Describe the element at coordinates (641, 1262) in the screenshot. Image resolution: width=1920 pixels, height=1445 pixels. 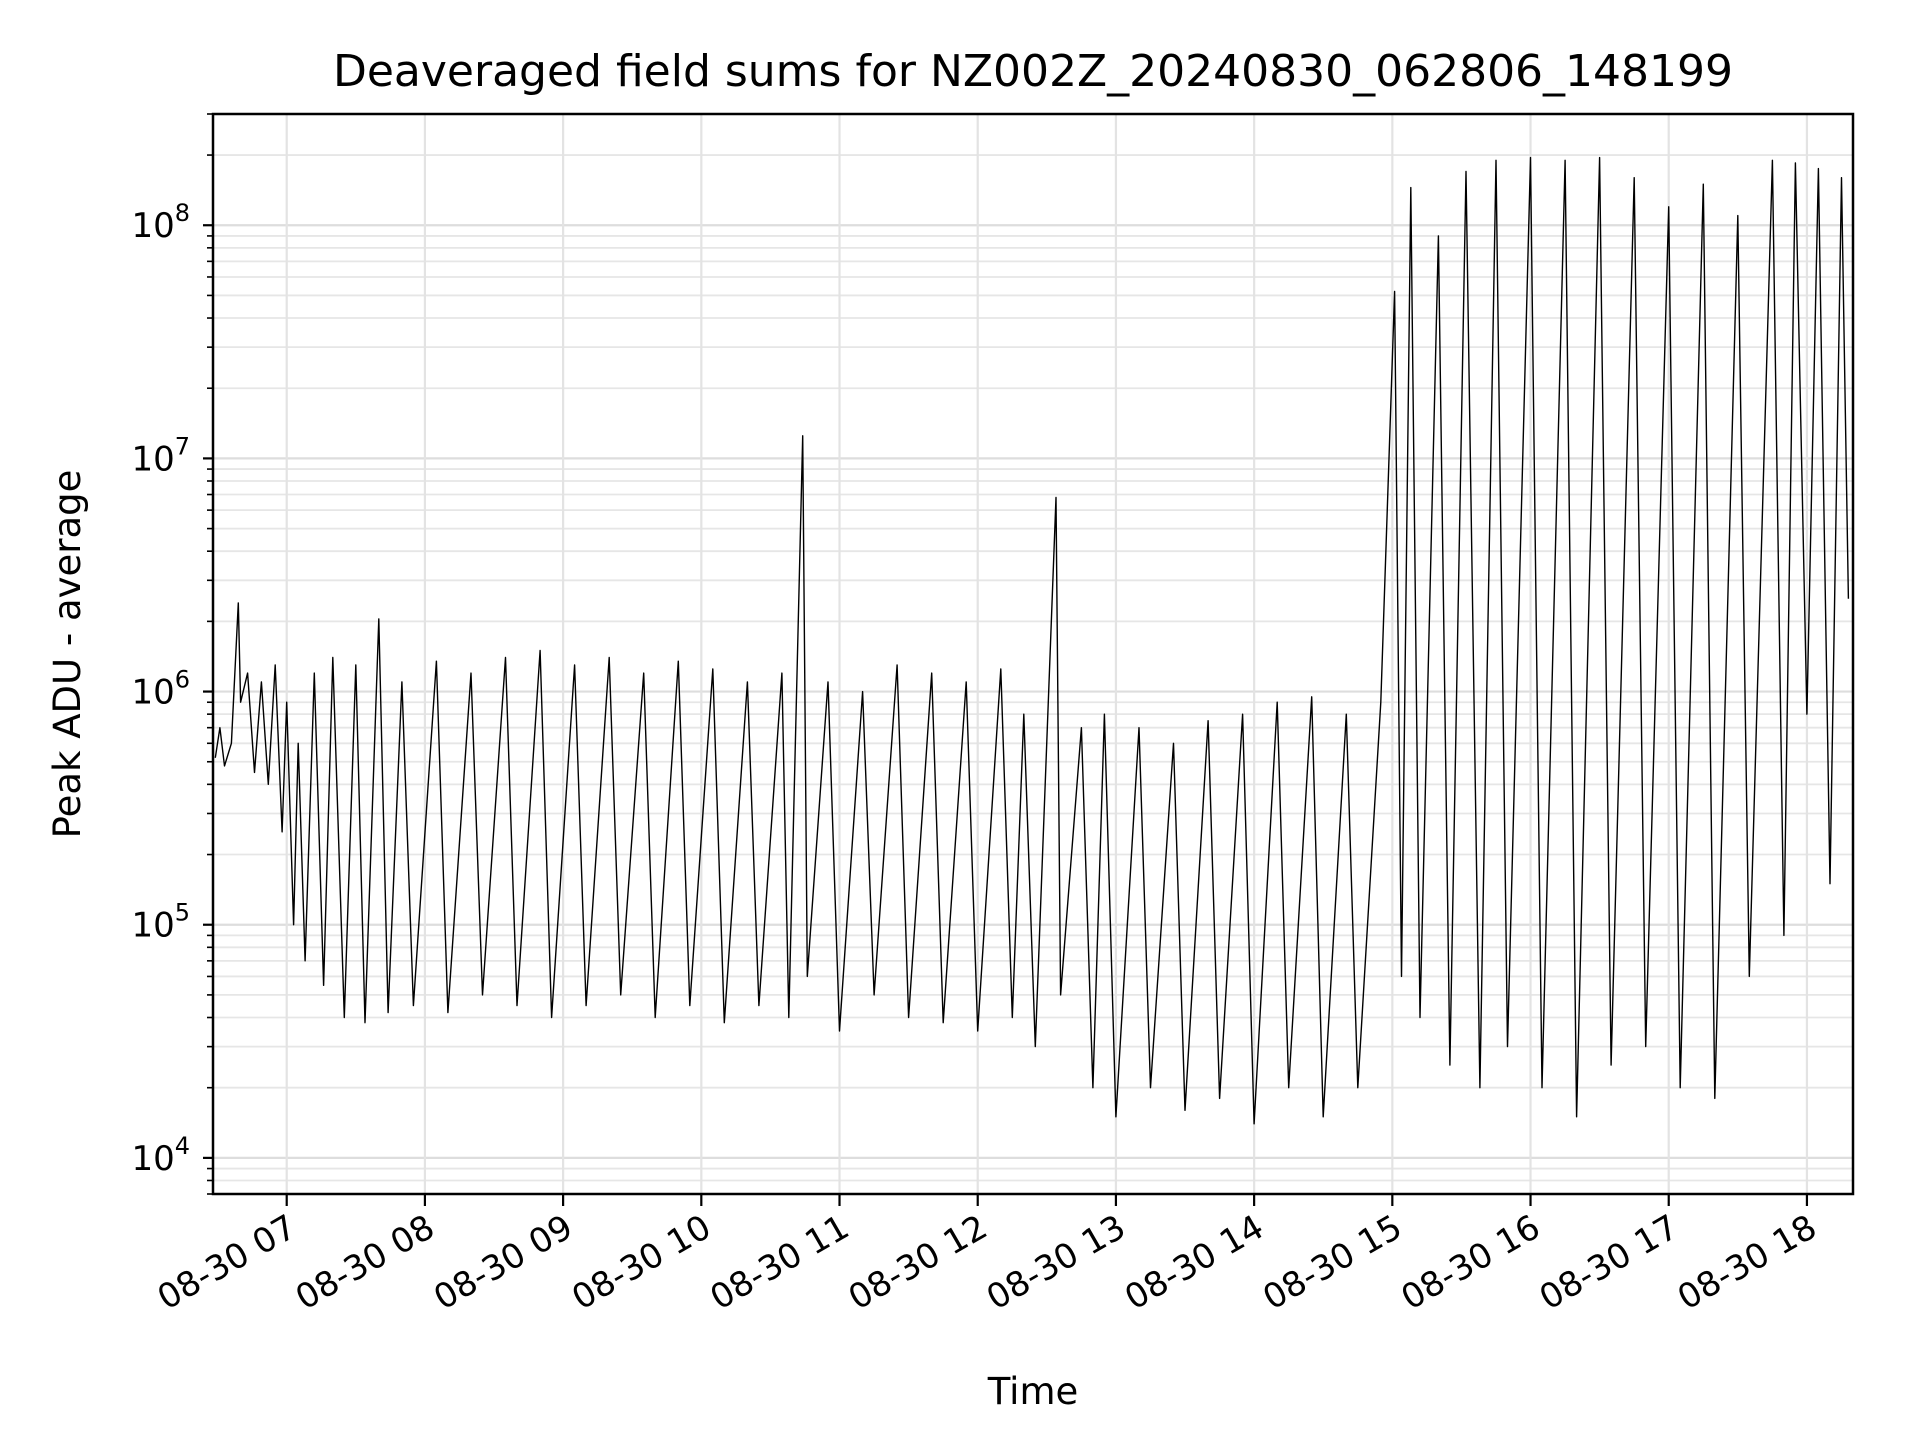
I see `x-tick-label: 08-30 10` at that location.